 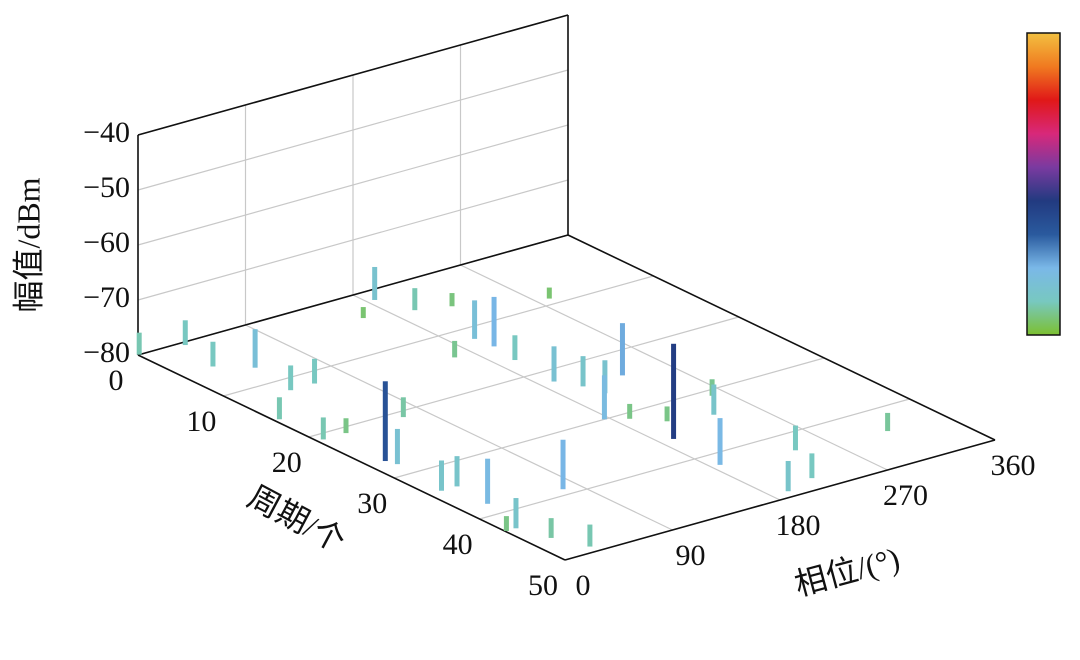 I want to click on y-axis-title: 周期/个, so click(x=297, y=518).